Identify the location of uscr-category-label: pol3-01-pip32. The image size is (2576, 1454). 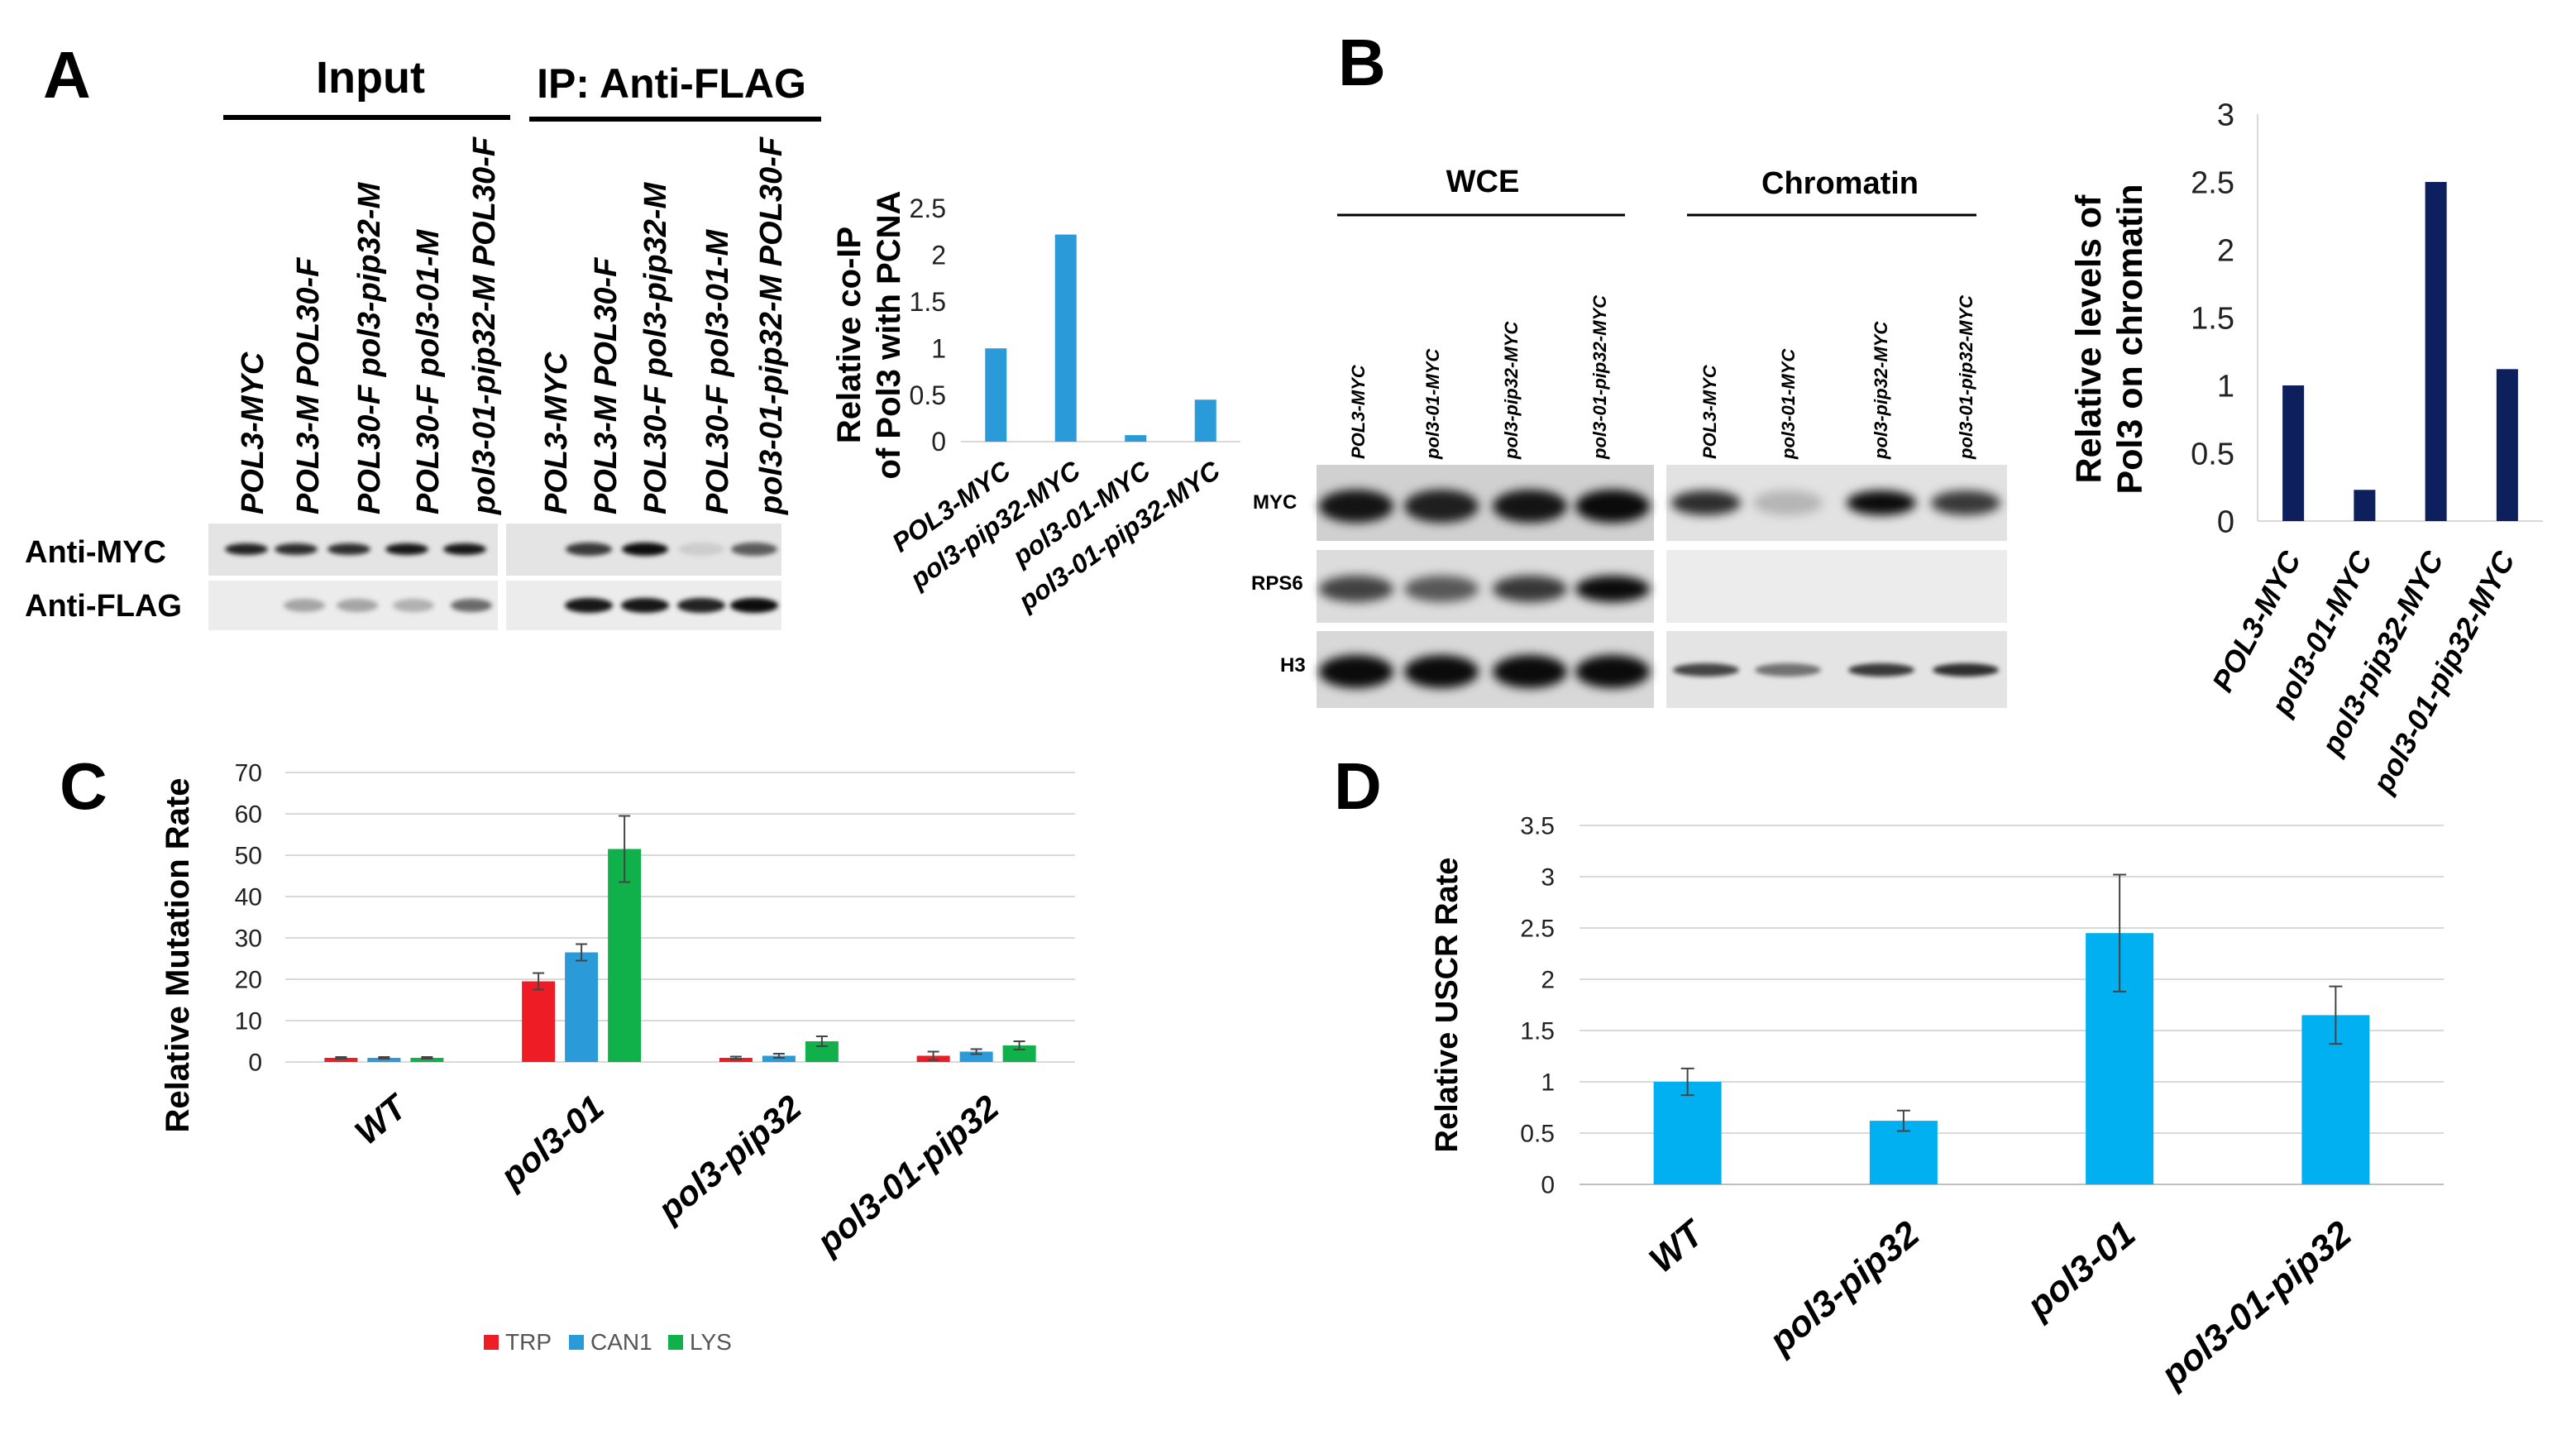
(2256, 1305).